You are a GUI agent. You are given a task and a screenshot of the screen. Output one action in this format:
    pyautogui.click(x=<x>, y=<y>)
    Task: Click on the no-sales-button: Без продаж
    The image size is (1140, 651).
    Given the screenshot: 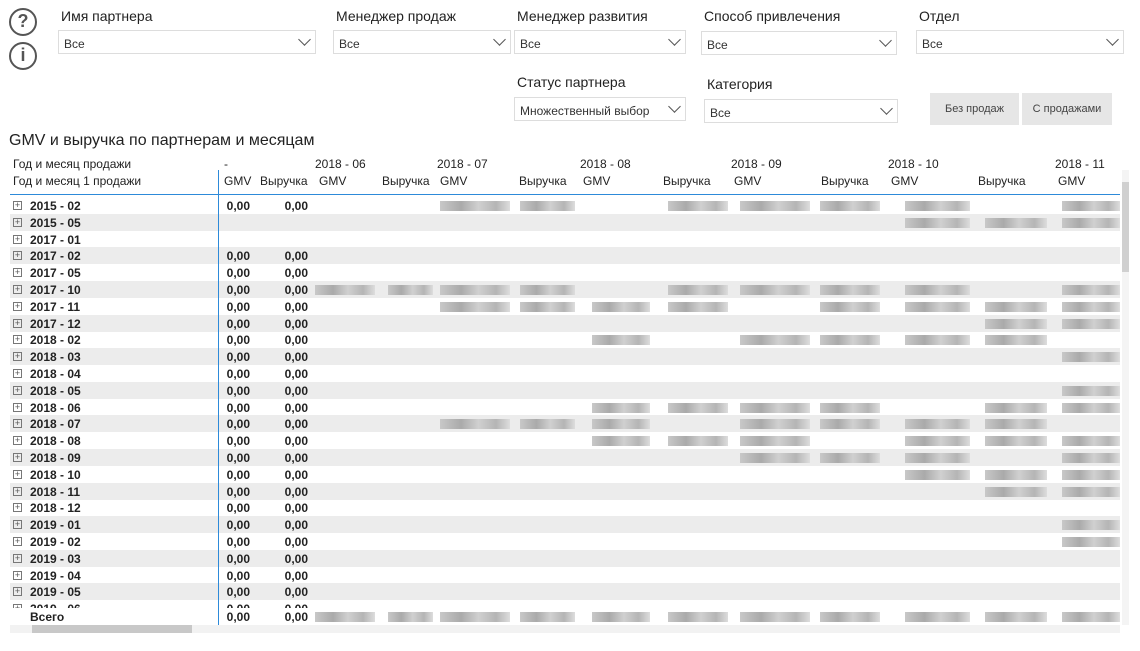 What is the action you would take?
    pyautogui.click(x=974, y=109)
    